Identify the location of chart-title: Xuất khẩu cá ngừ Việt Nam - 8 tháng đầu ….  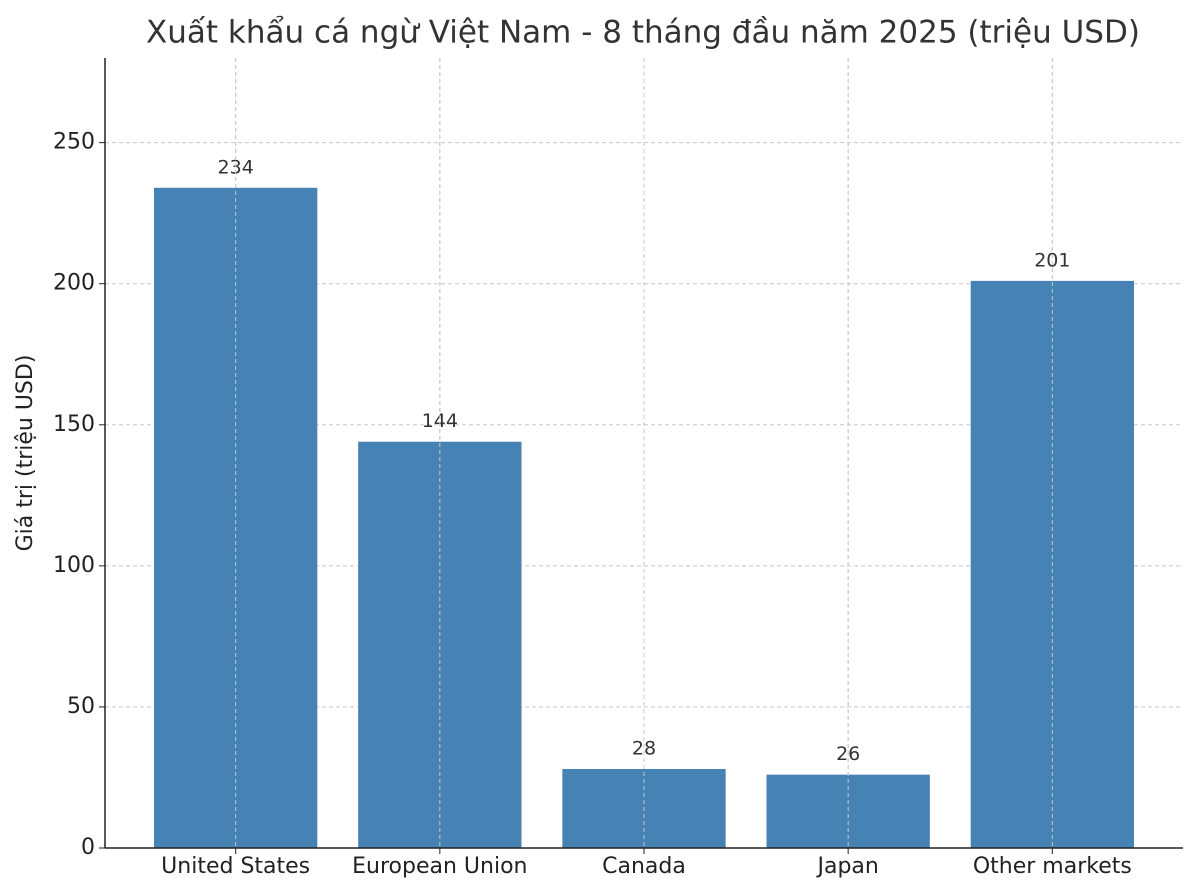
(643, 33).